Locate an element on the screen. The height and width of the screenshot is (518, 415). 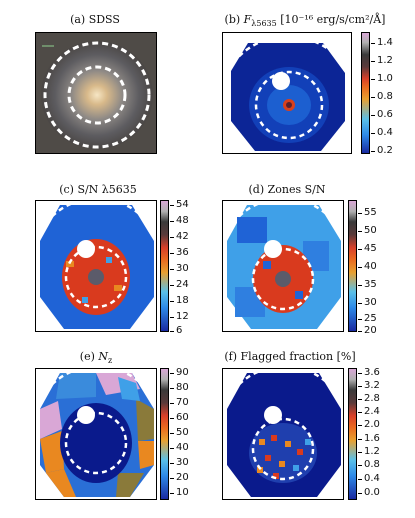
panel-e-colorbar is located at coordinates (164, 434).